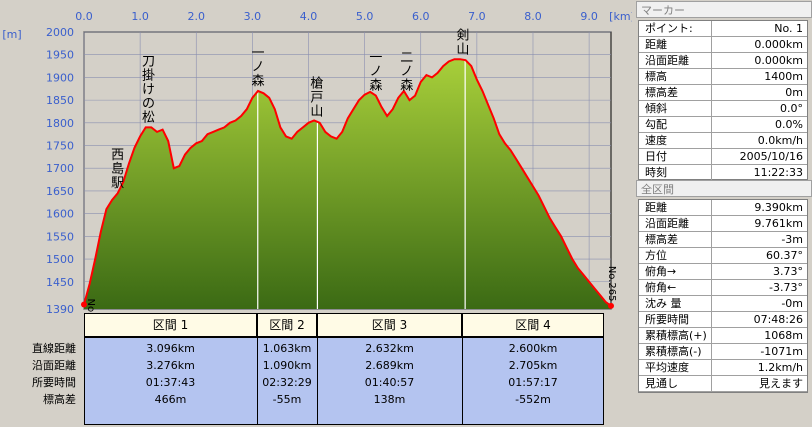  What do you see at coordinates (723, 93) in the screenshot?
I see `info-row: 標高差 0m` at bounding box center [723, 93].